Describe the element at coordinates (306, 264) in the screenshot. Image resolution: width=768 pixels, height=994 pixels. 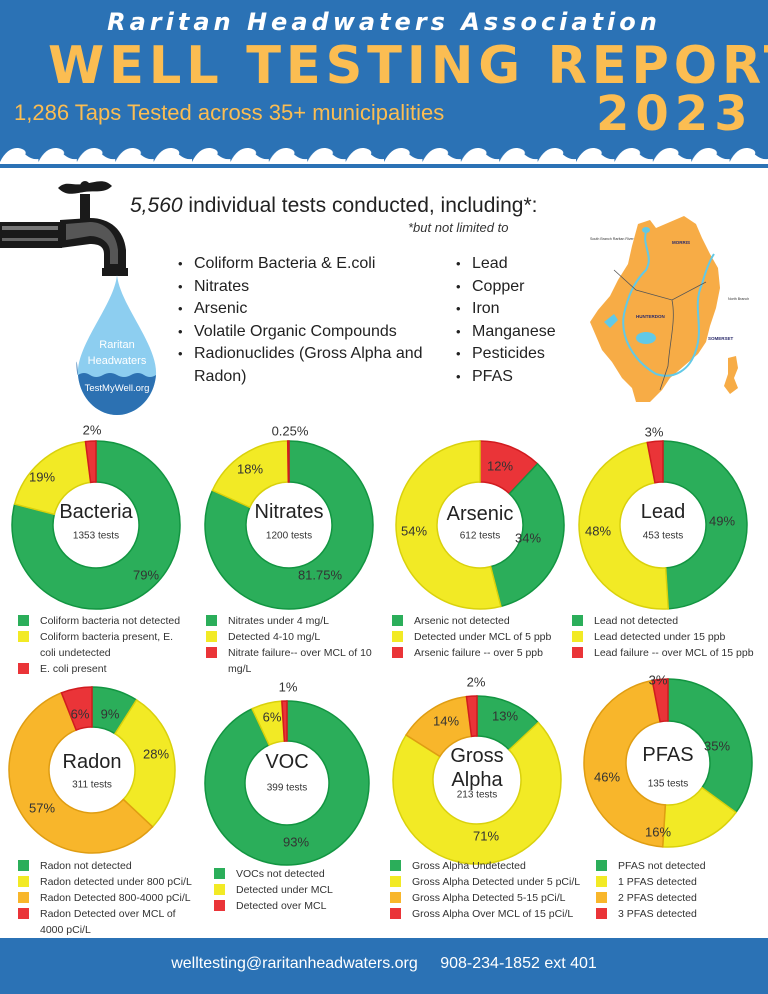
I see `list-item: Coliform Bacteria & E.coli` at that location.